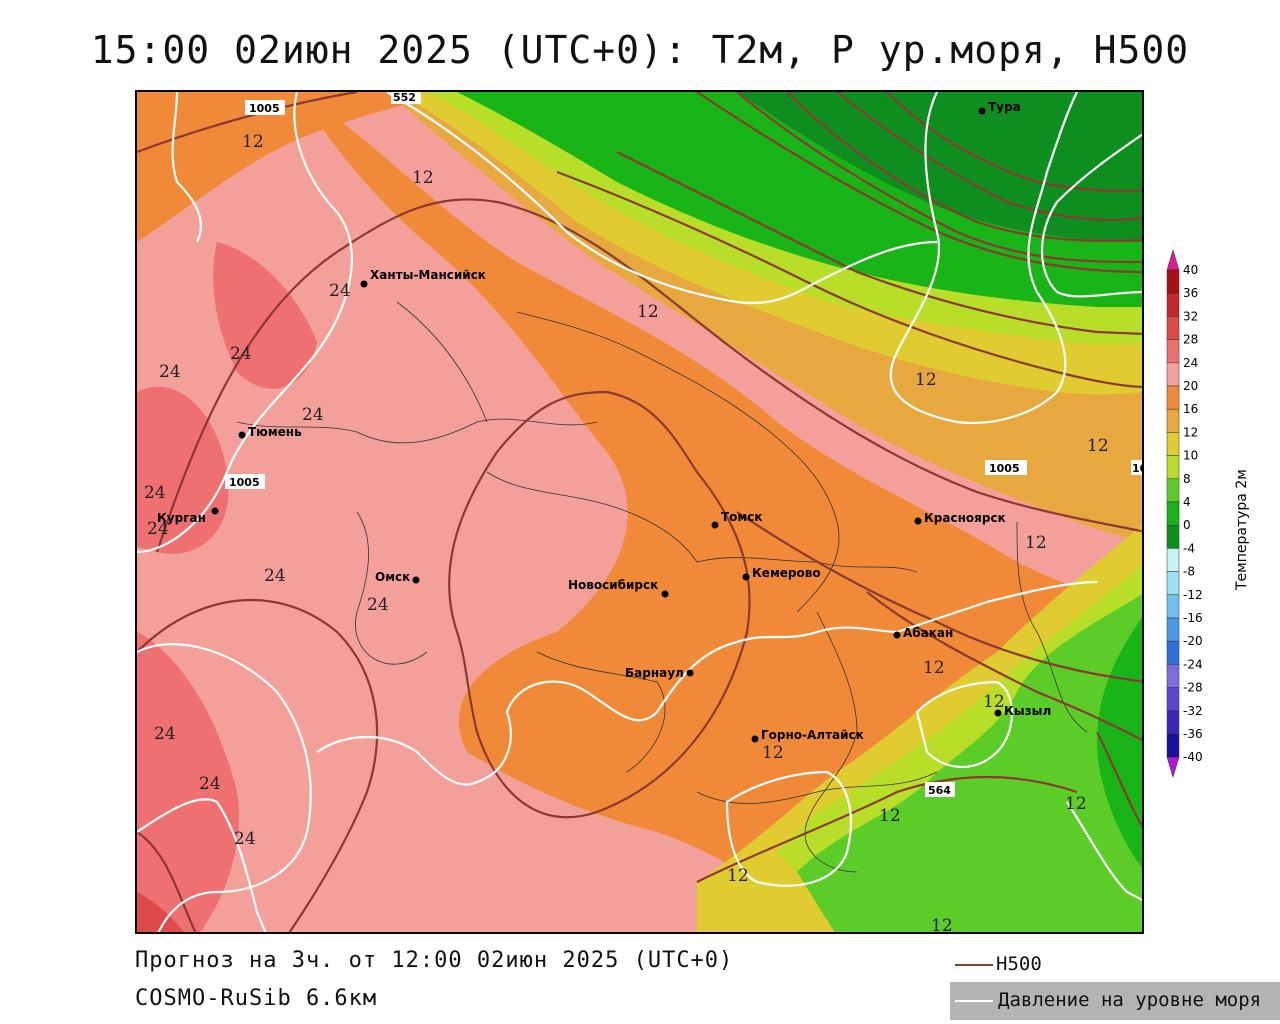 The width and height of the screenshot is (1280, 1024). What do you see at coordinates (1190, 432) in the screenshot?
I see `colorbar-tick-label: 12` at bounding box center [1190, 432].